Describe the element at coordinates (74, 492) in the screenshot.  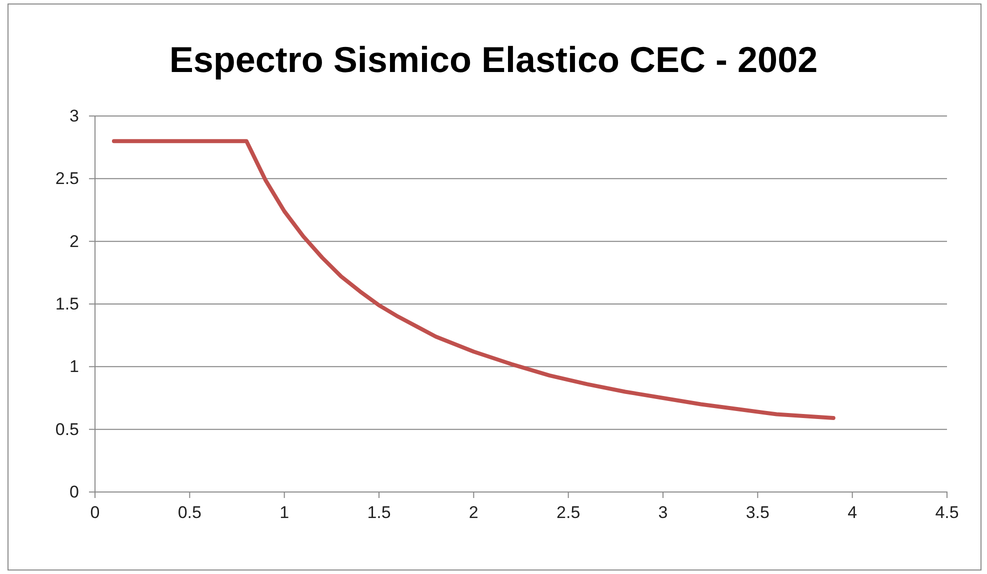
I see `y-tick-label: 0` at that location.